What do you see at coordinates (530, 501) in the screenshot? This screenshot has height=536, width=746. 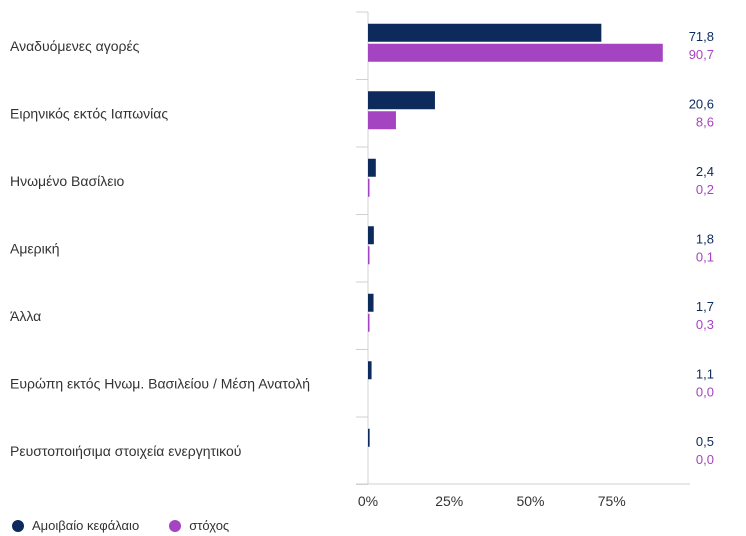 I see `x-tick-label: 50%` at bounding box center [530, 501].